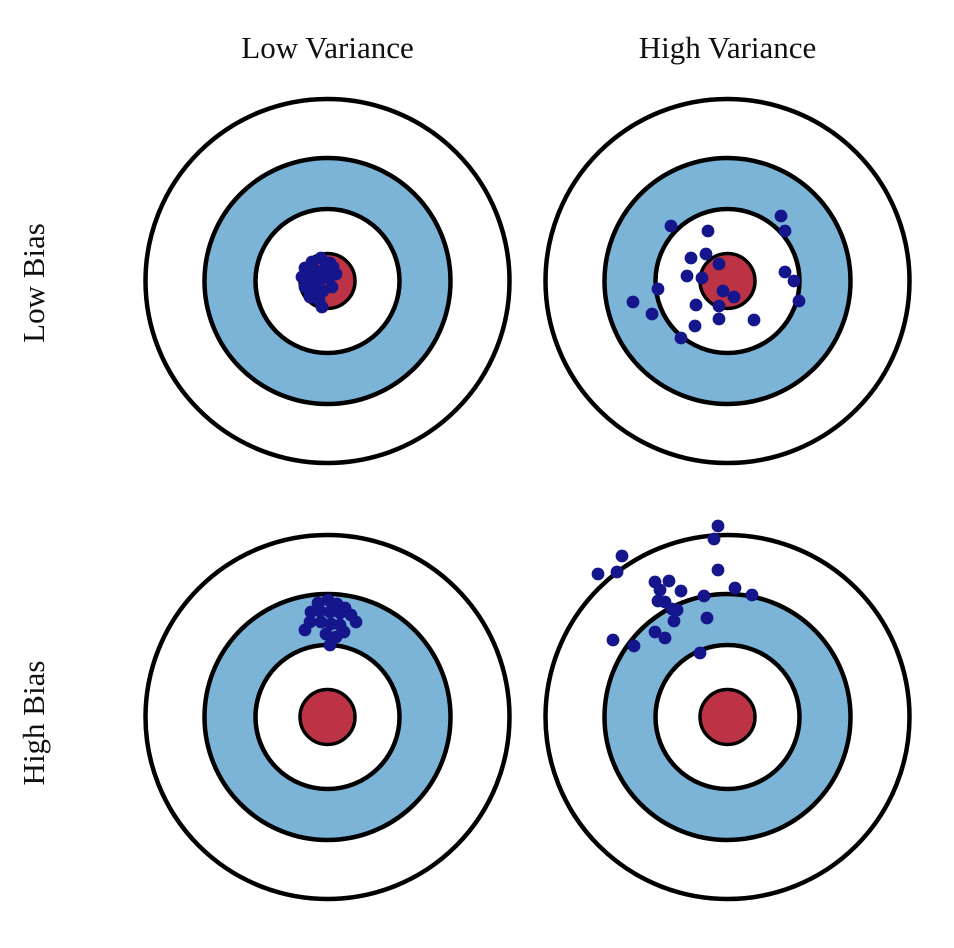 Image resolution: width=954 pixels, height=948 pixels. What do you see at coordinates (33, 283) in the screenshot?
I see `row-label-low-bias: Low Bias` at bounding box center [33, 283].